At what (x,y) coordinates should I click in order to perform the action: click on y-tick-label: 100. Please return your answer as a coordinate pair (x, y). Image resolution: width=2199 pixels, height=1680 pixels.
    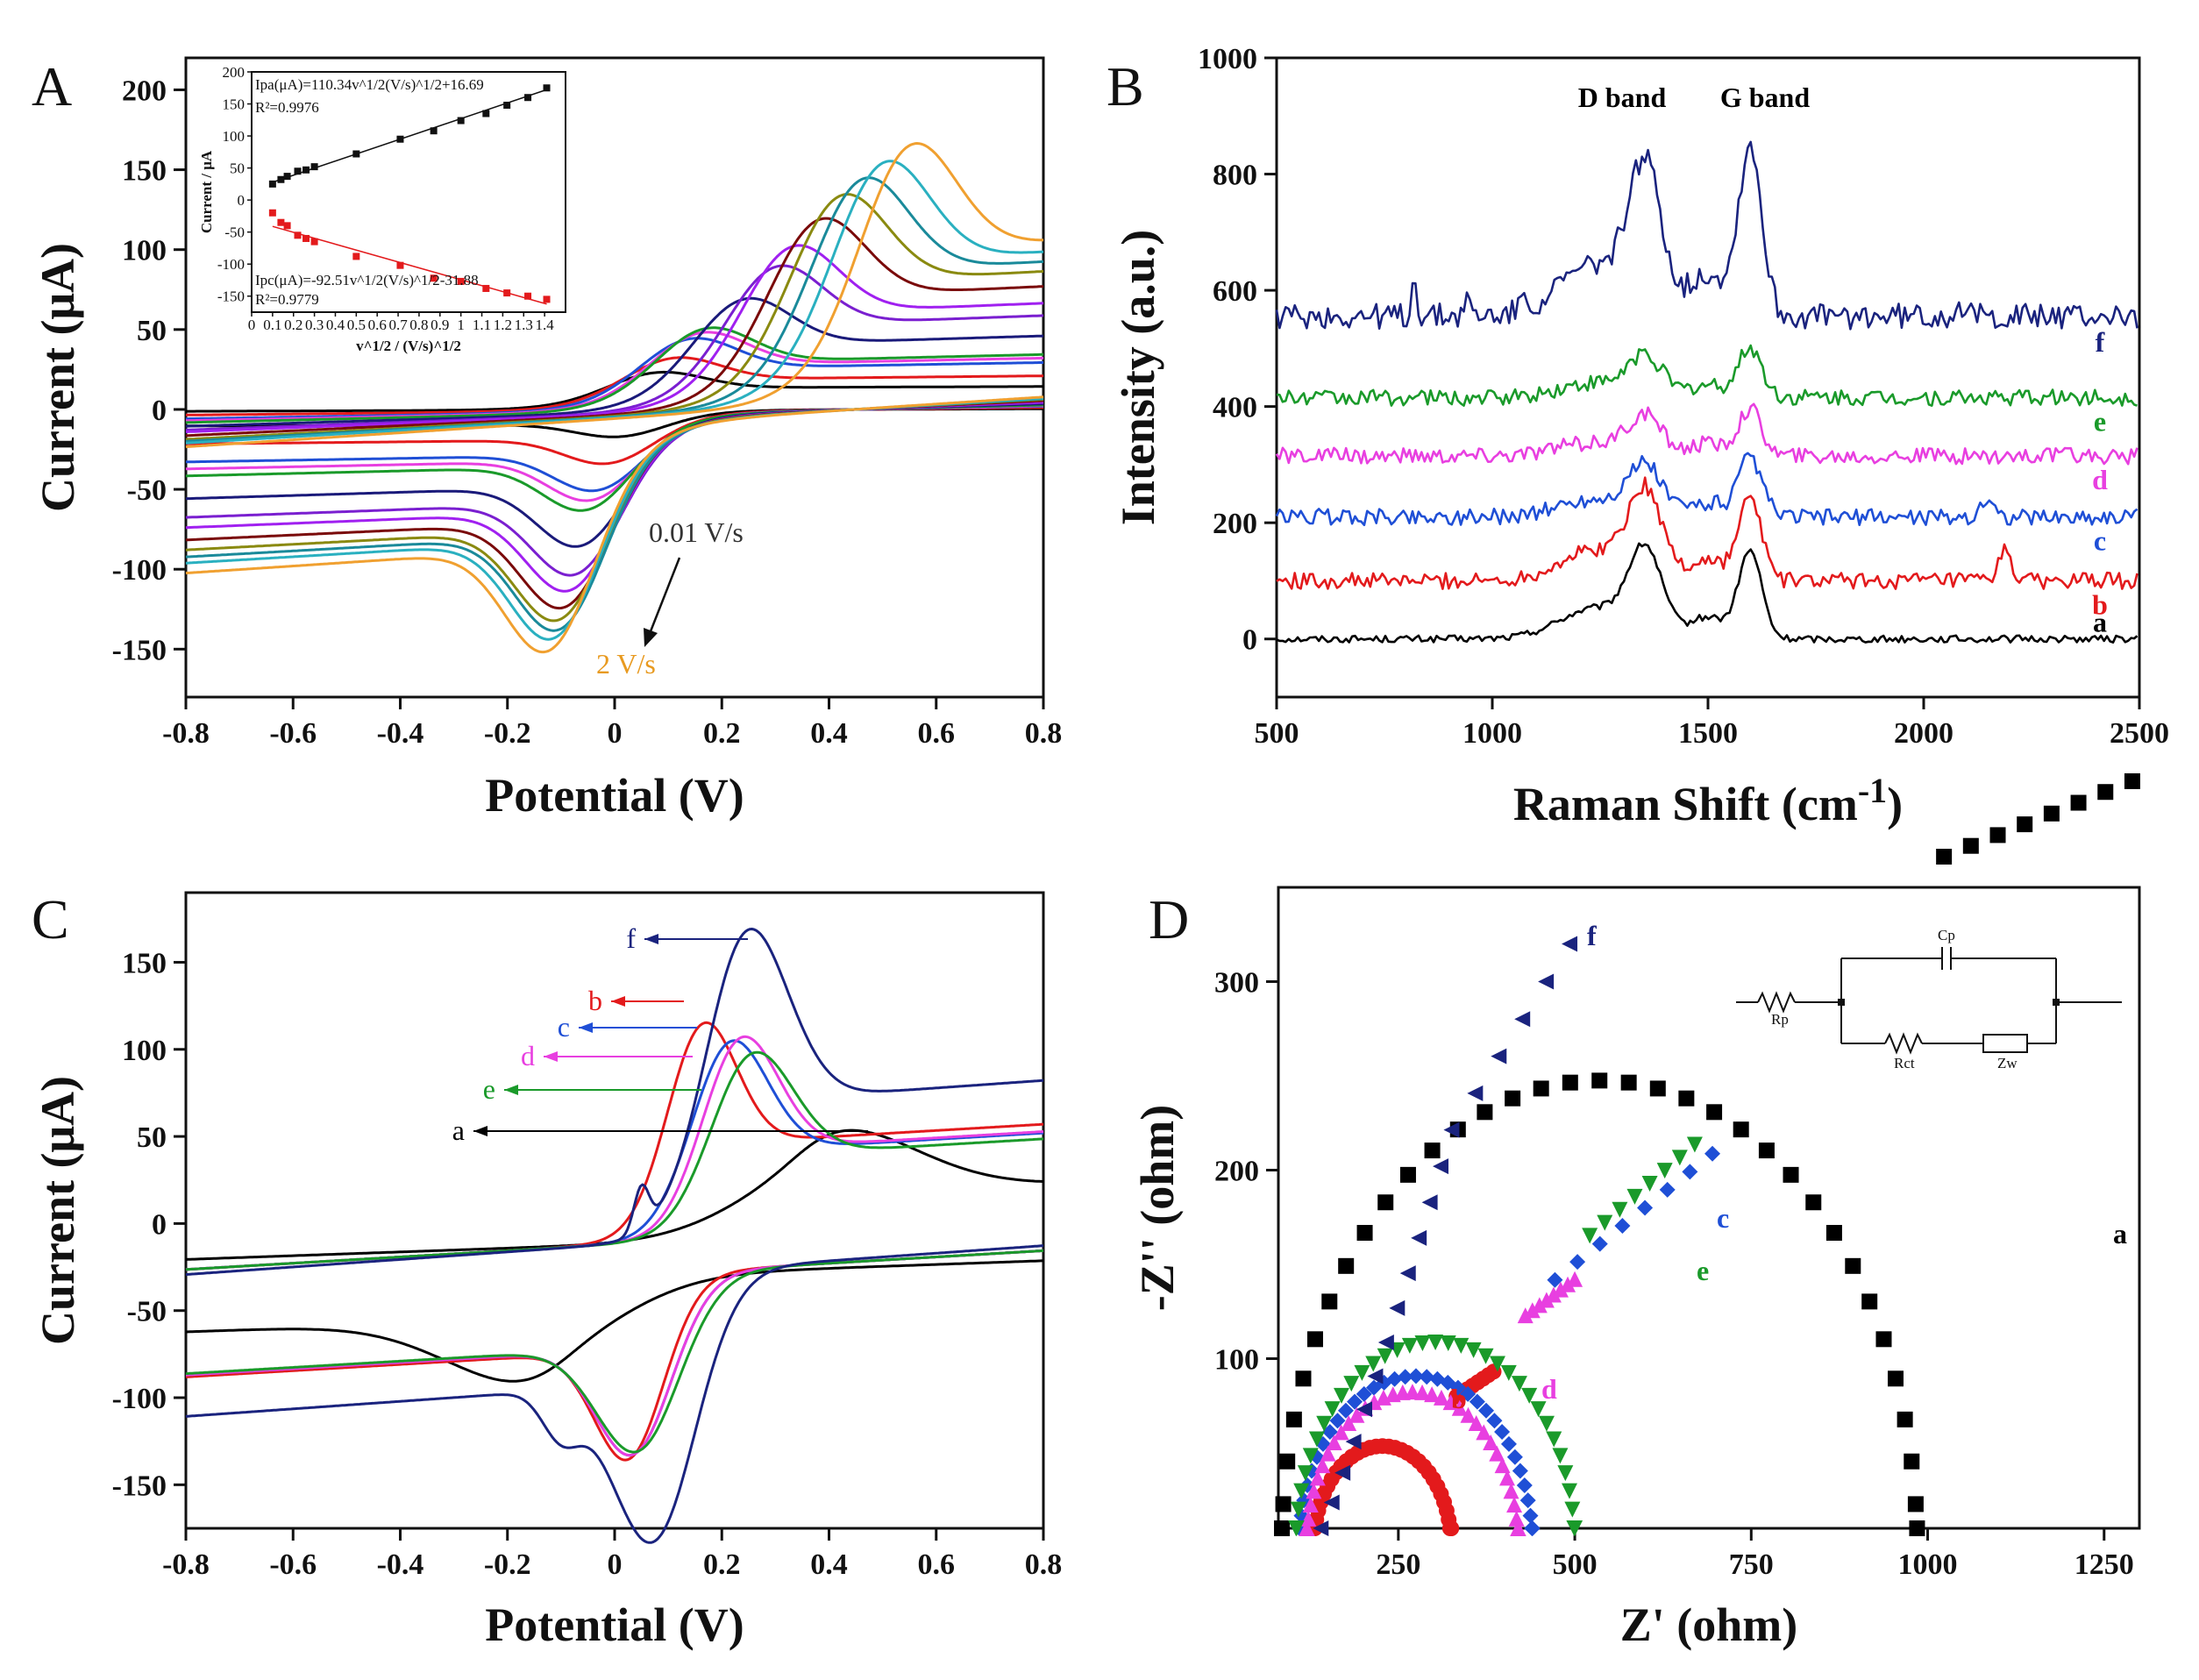
    Looking at the image, I should click on (144, 1051).